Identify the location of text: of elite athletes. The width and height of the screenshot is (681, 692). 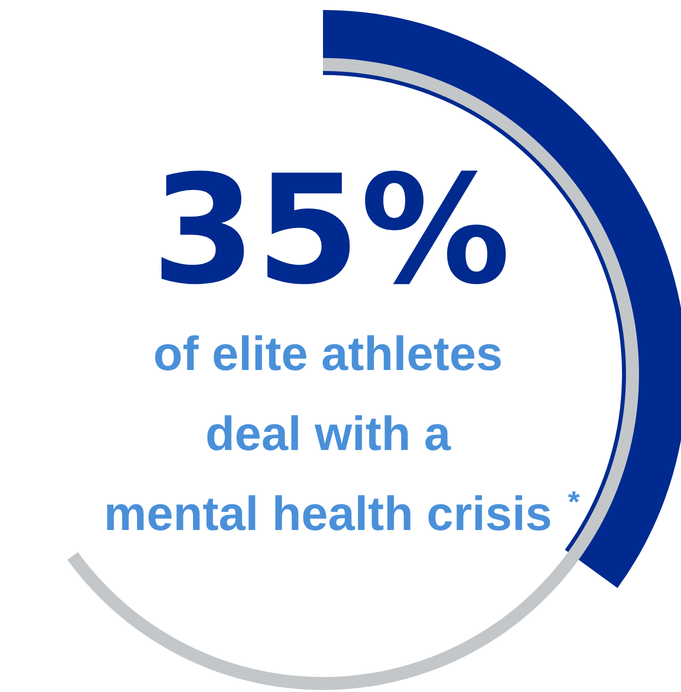
(328, 354).